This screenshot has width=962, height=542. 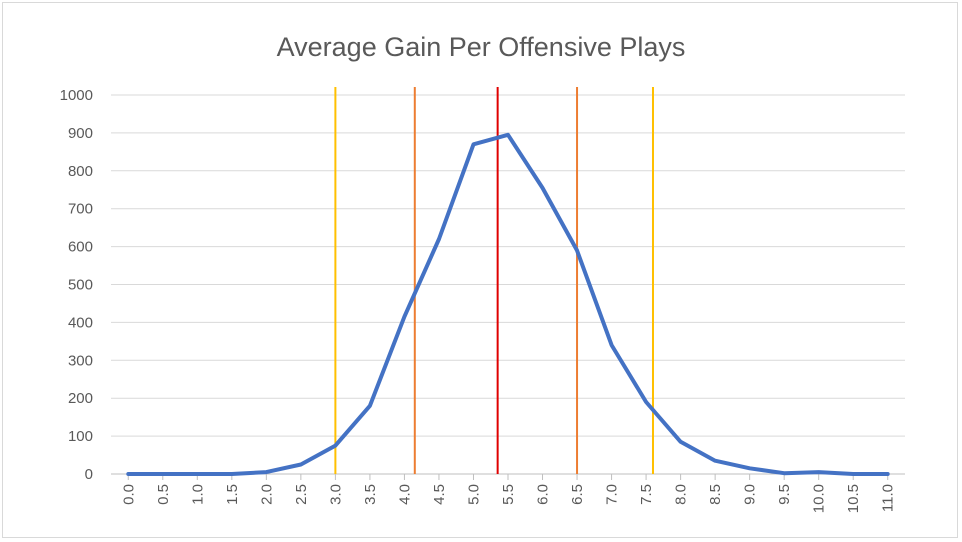 What do you see at coordinates (819, 498) in the screenshot?
I see `x-tick-label: 10.0` at bounding box center [819, 498].